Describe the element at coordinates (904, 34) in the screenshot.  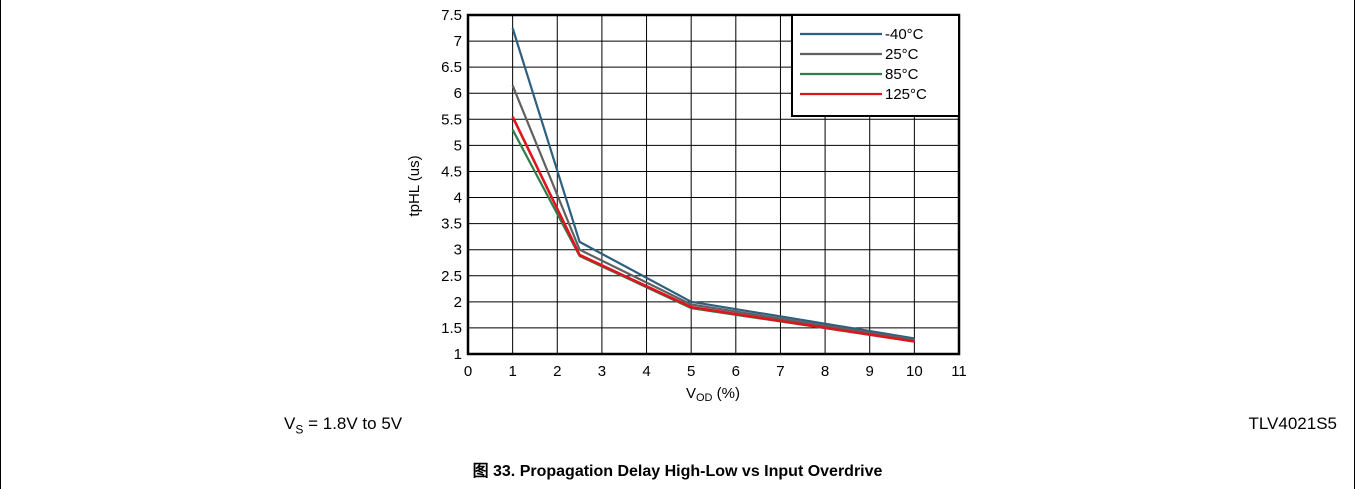
I see `legend-label-0: -40°C` at that location.